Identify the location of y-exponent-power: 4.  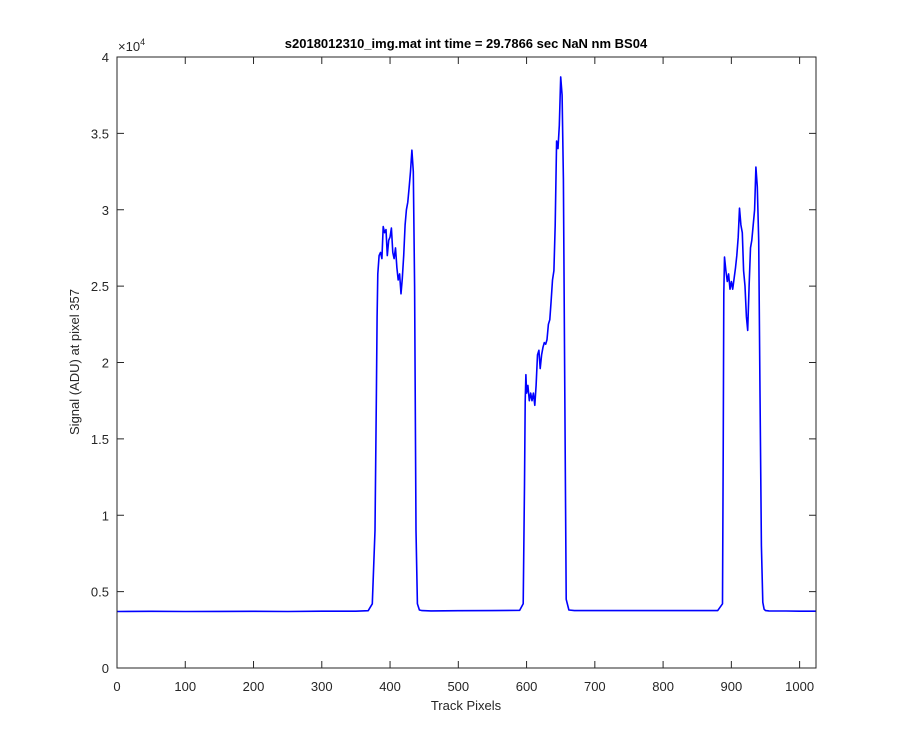
(142, 42).